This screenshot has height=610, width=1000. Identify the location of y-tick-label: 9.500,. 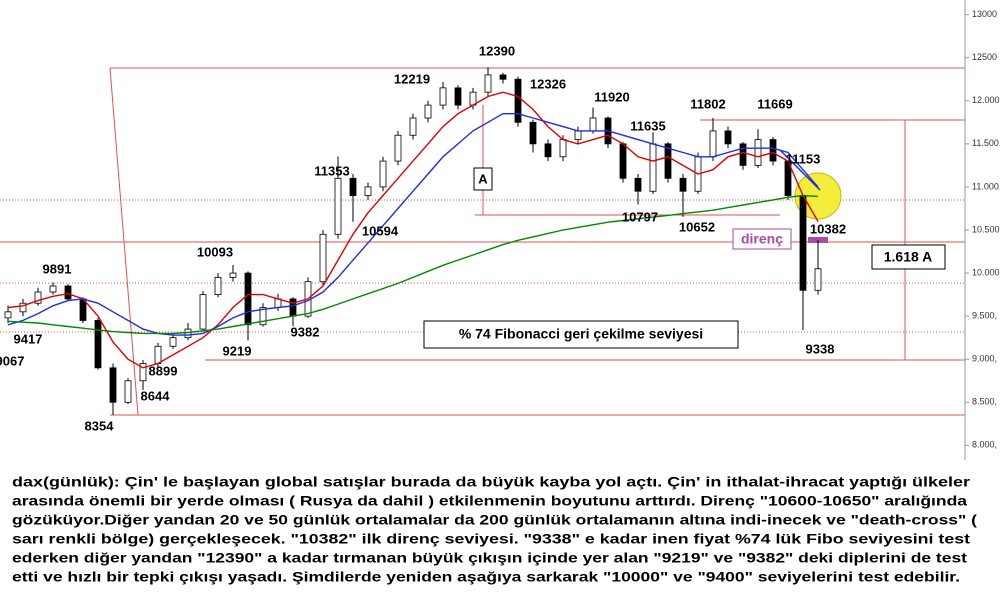
(984, 316).